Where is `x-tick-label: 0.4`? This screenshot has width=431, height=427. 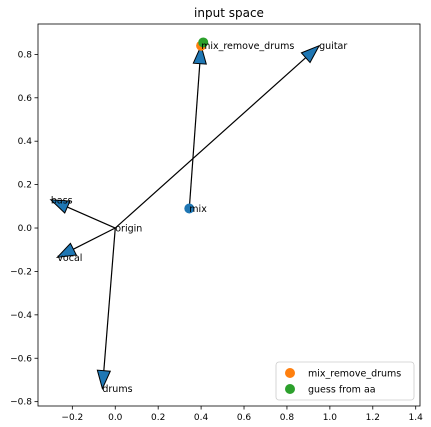 x-tick-label: 0.4 is located at coordinates (201, 418).